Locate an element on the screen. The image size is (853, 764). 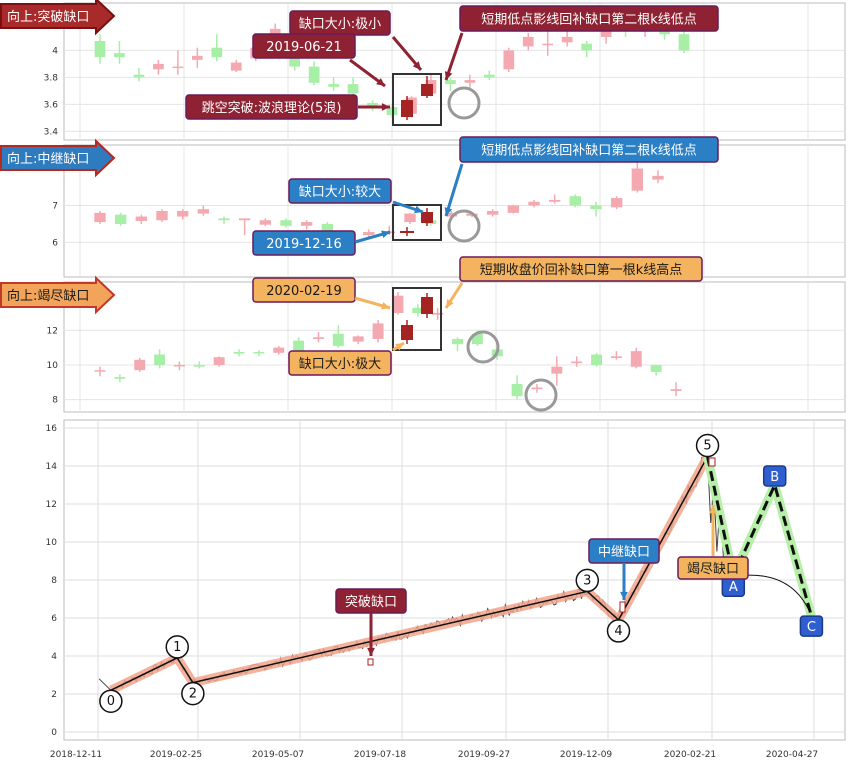
panel-4-xtick: 2019-12-09 is located at coordinates (586, 755).